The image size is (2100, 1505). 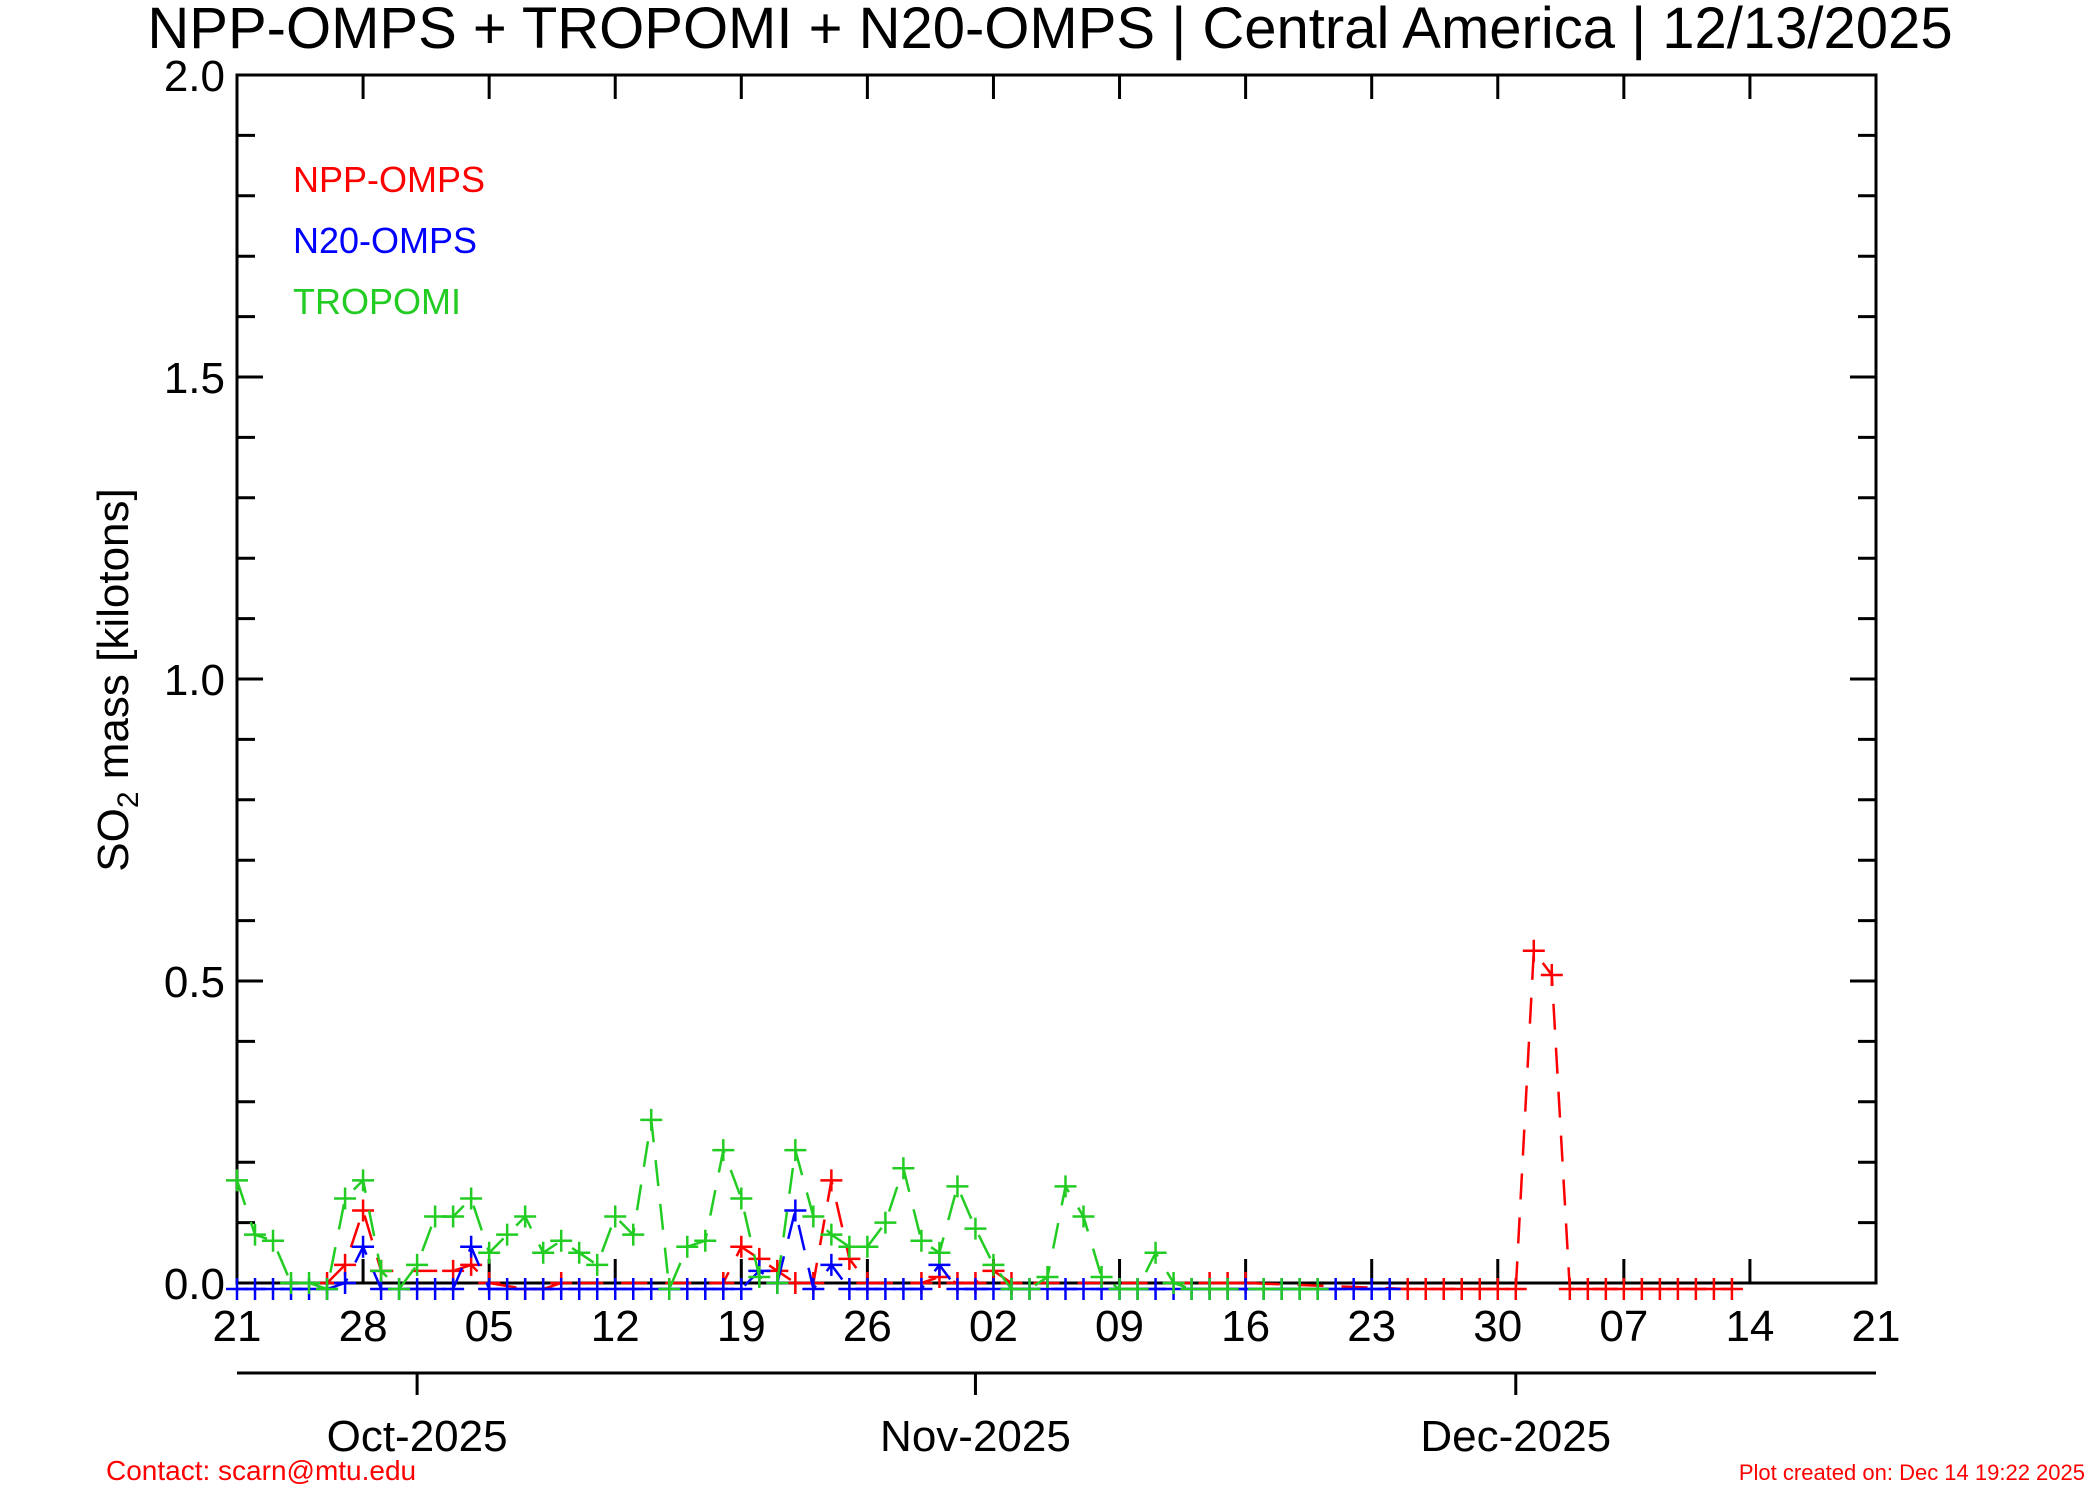 What do you see at coordinates (389, 179) in the screenshot?
I see `legend-entry: NPP-OMPS` at bounding box center [389, 179].